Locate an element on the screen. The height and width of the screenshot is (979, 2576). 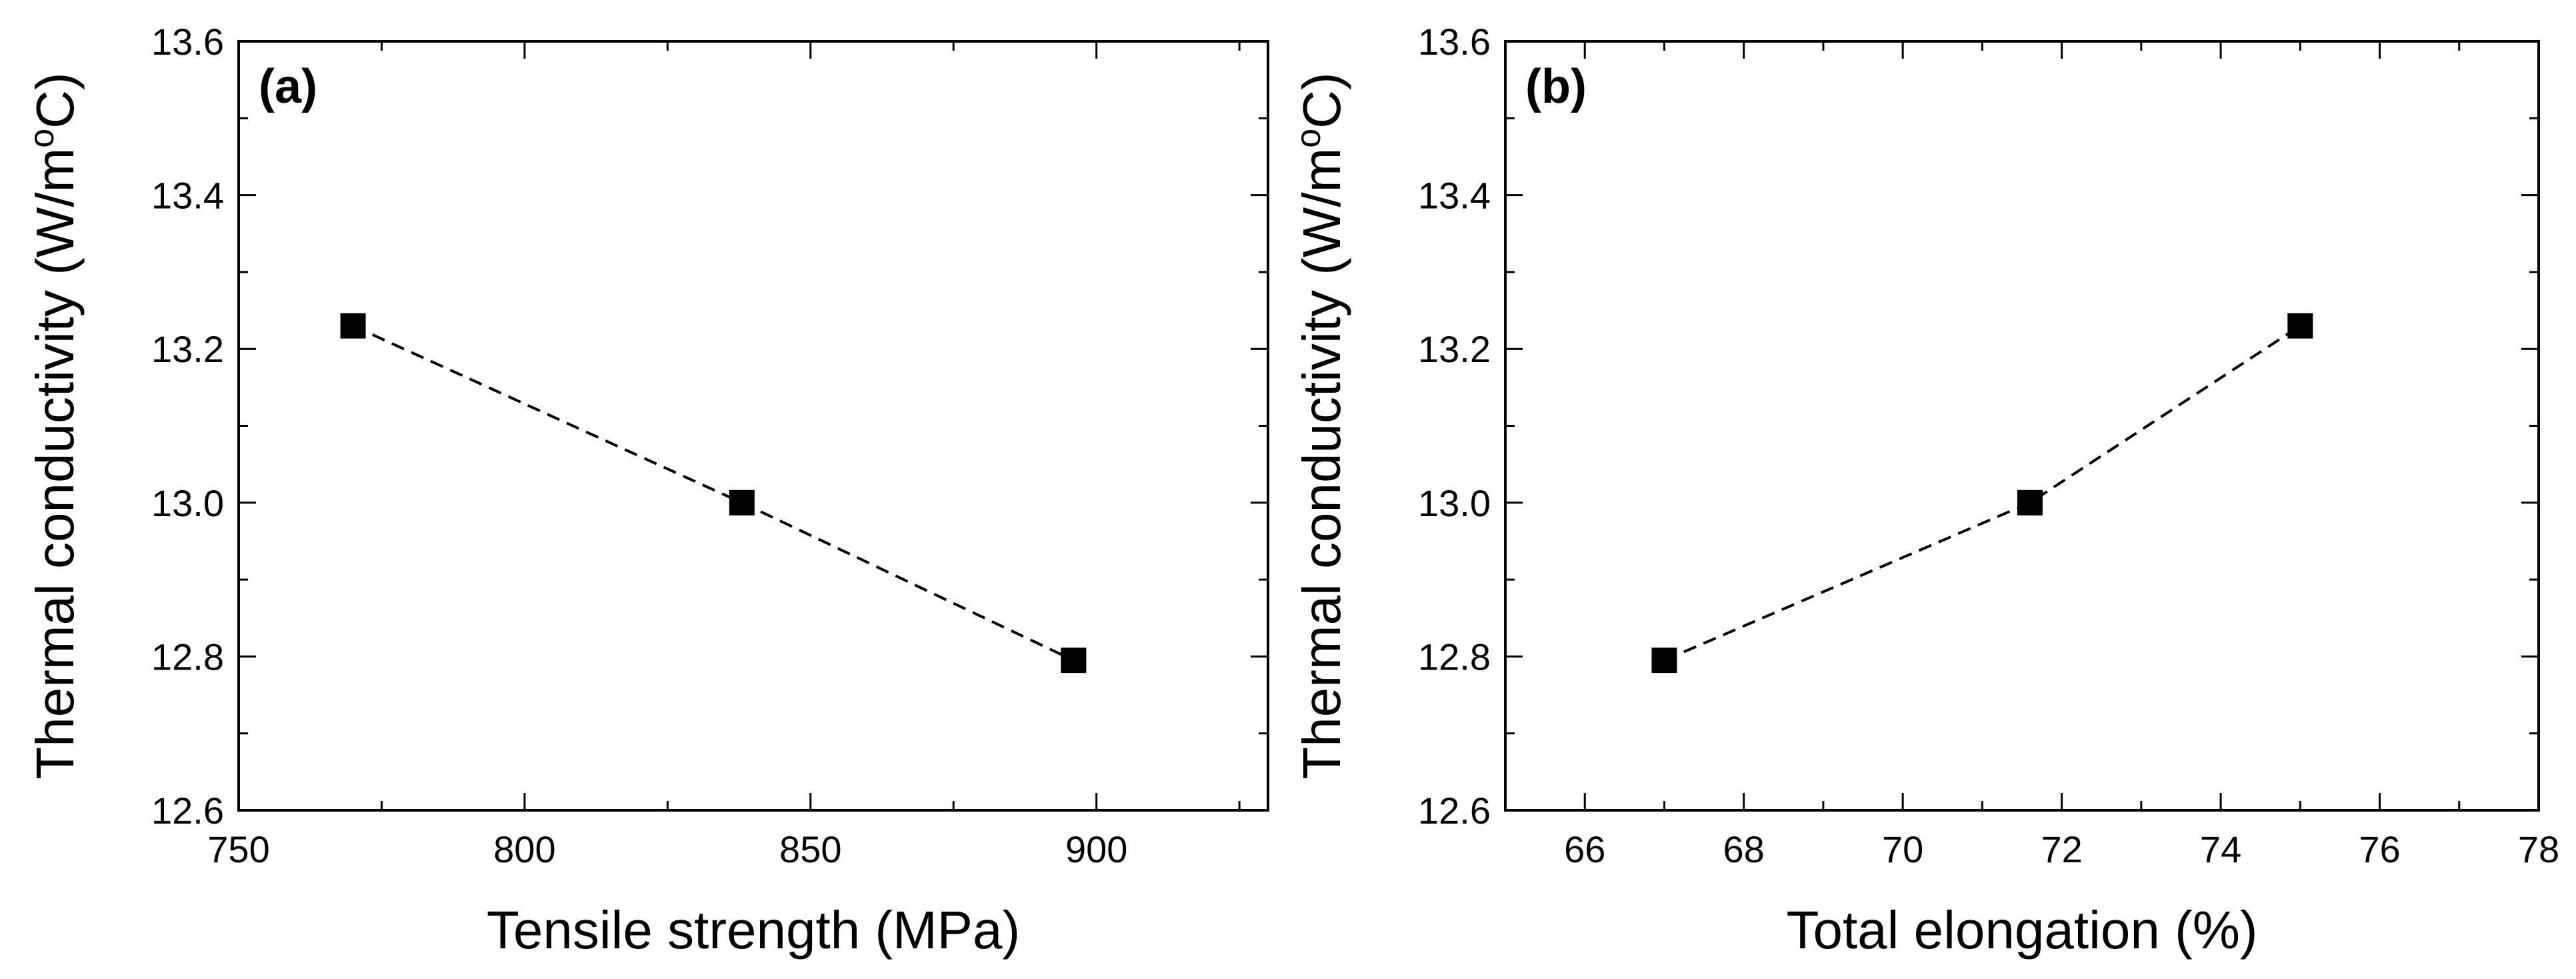
x-tick-label: 850 is located at coordinates (810, 849).